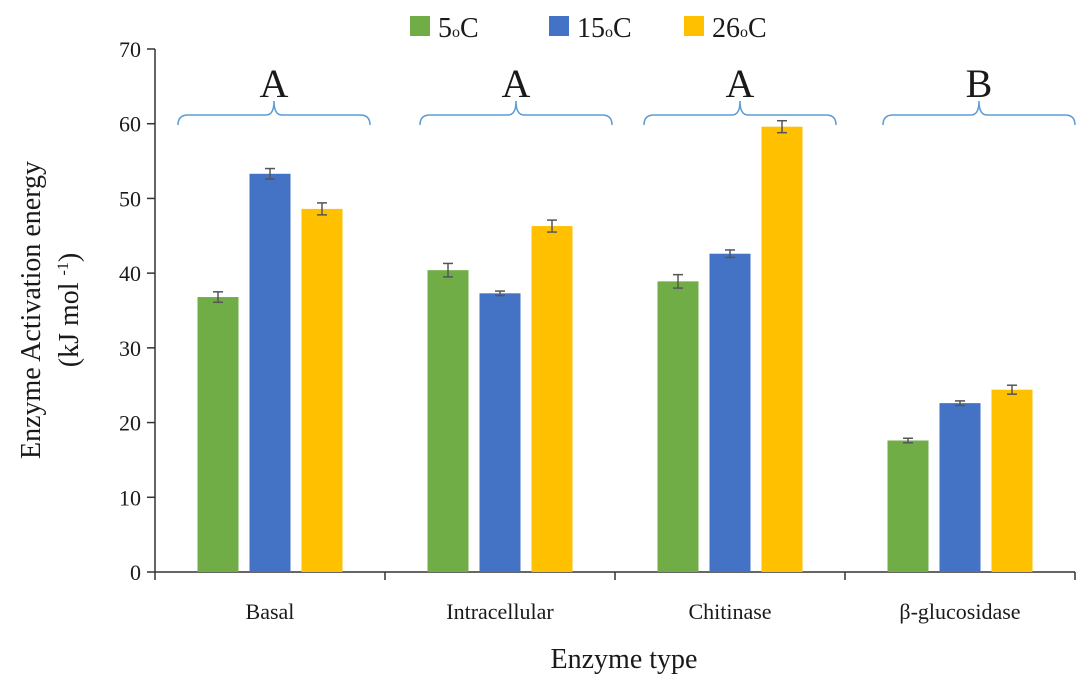 The width and height of the screenshot is (1078, 678). I want to click on y-tick-label: 60, so click(130, 124).